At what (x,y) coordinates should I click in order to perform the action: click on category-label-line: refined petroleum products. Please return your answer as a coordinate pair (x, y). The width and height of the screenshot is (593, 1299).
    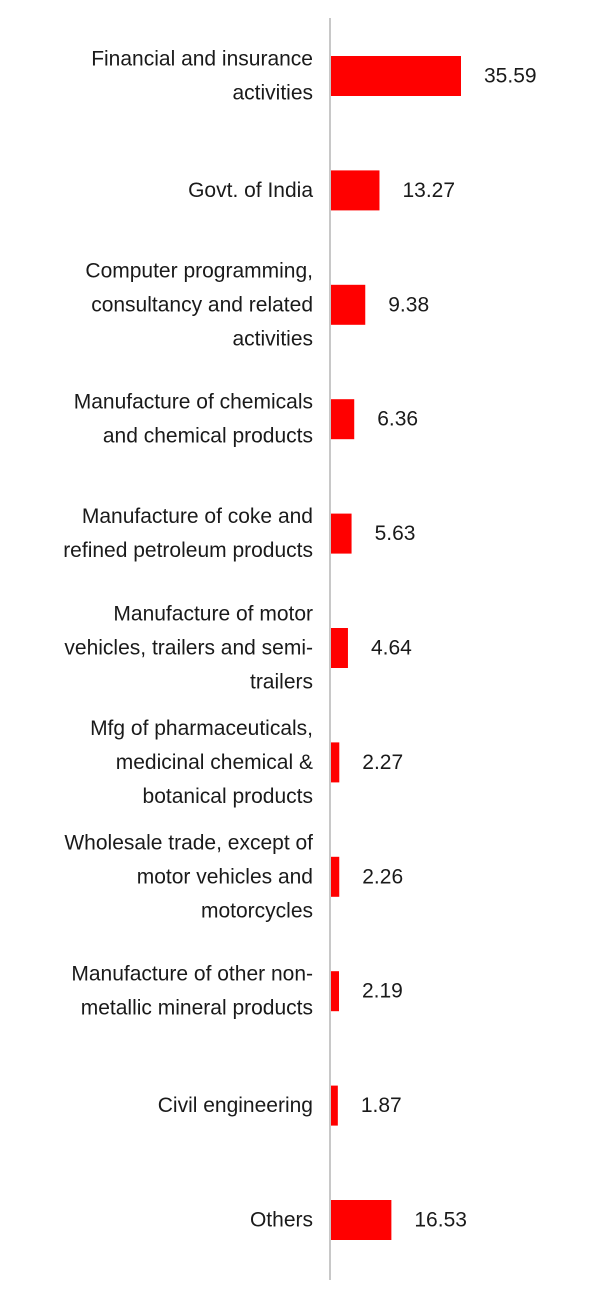
    Looking at the image, I should click on (188, 550).